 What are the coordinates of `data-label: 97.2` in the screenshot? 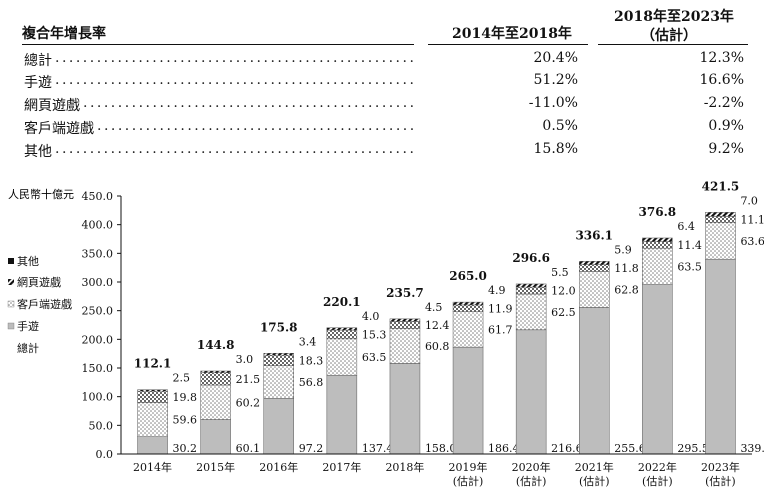 It's located at (311, 448).